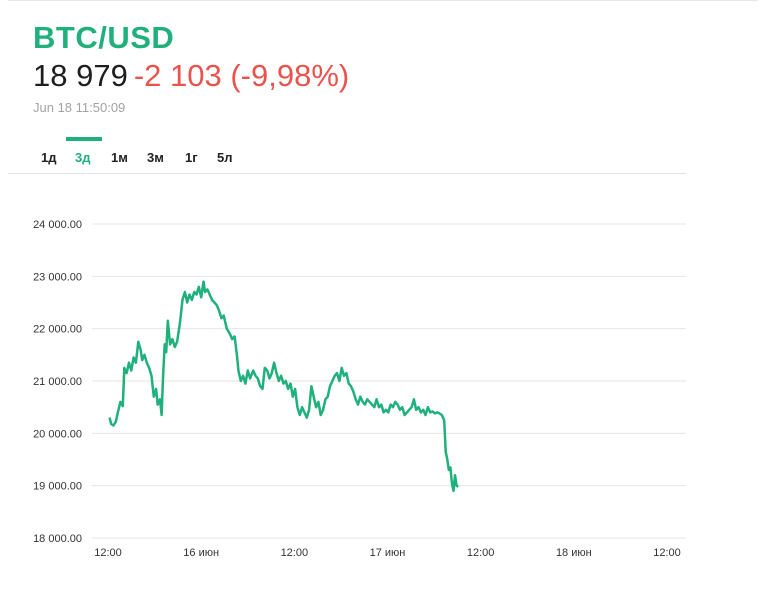  What do you see at coordinates (574, 553) in the screenshot?
I see `x-tick-label: 18 июн` at bounding box center [574, 553].